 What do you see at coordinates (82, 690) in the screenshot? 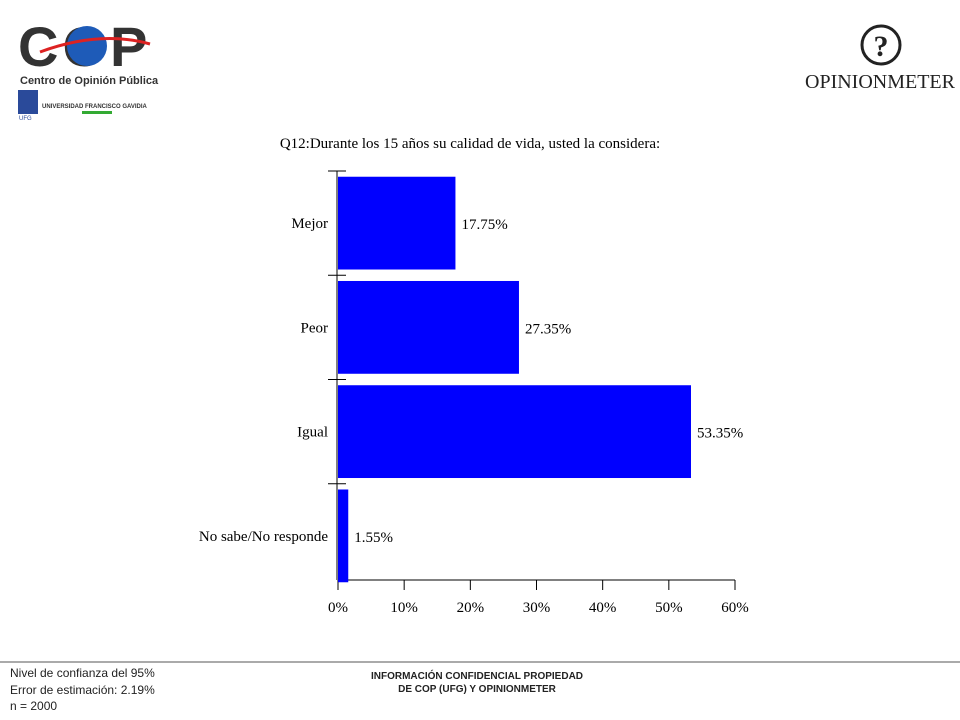
I see `footer-note: Error de estimación: 2.19%` at bounding box center [82, 690].